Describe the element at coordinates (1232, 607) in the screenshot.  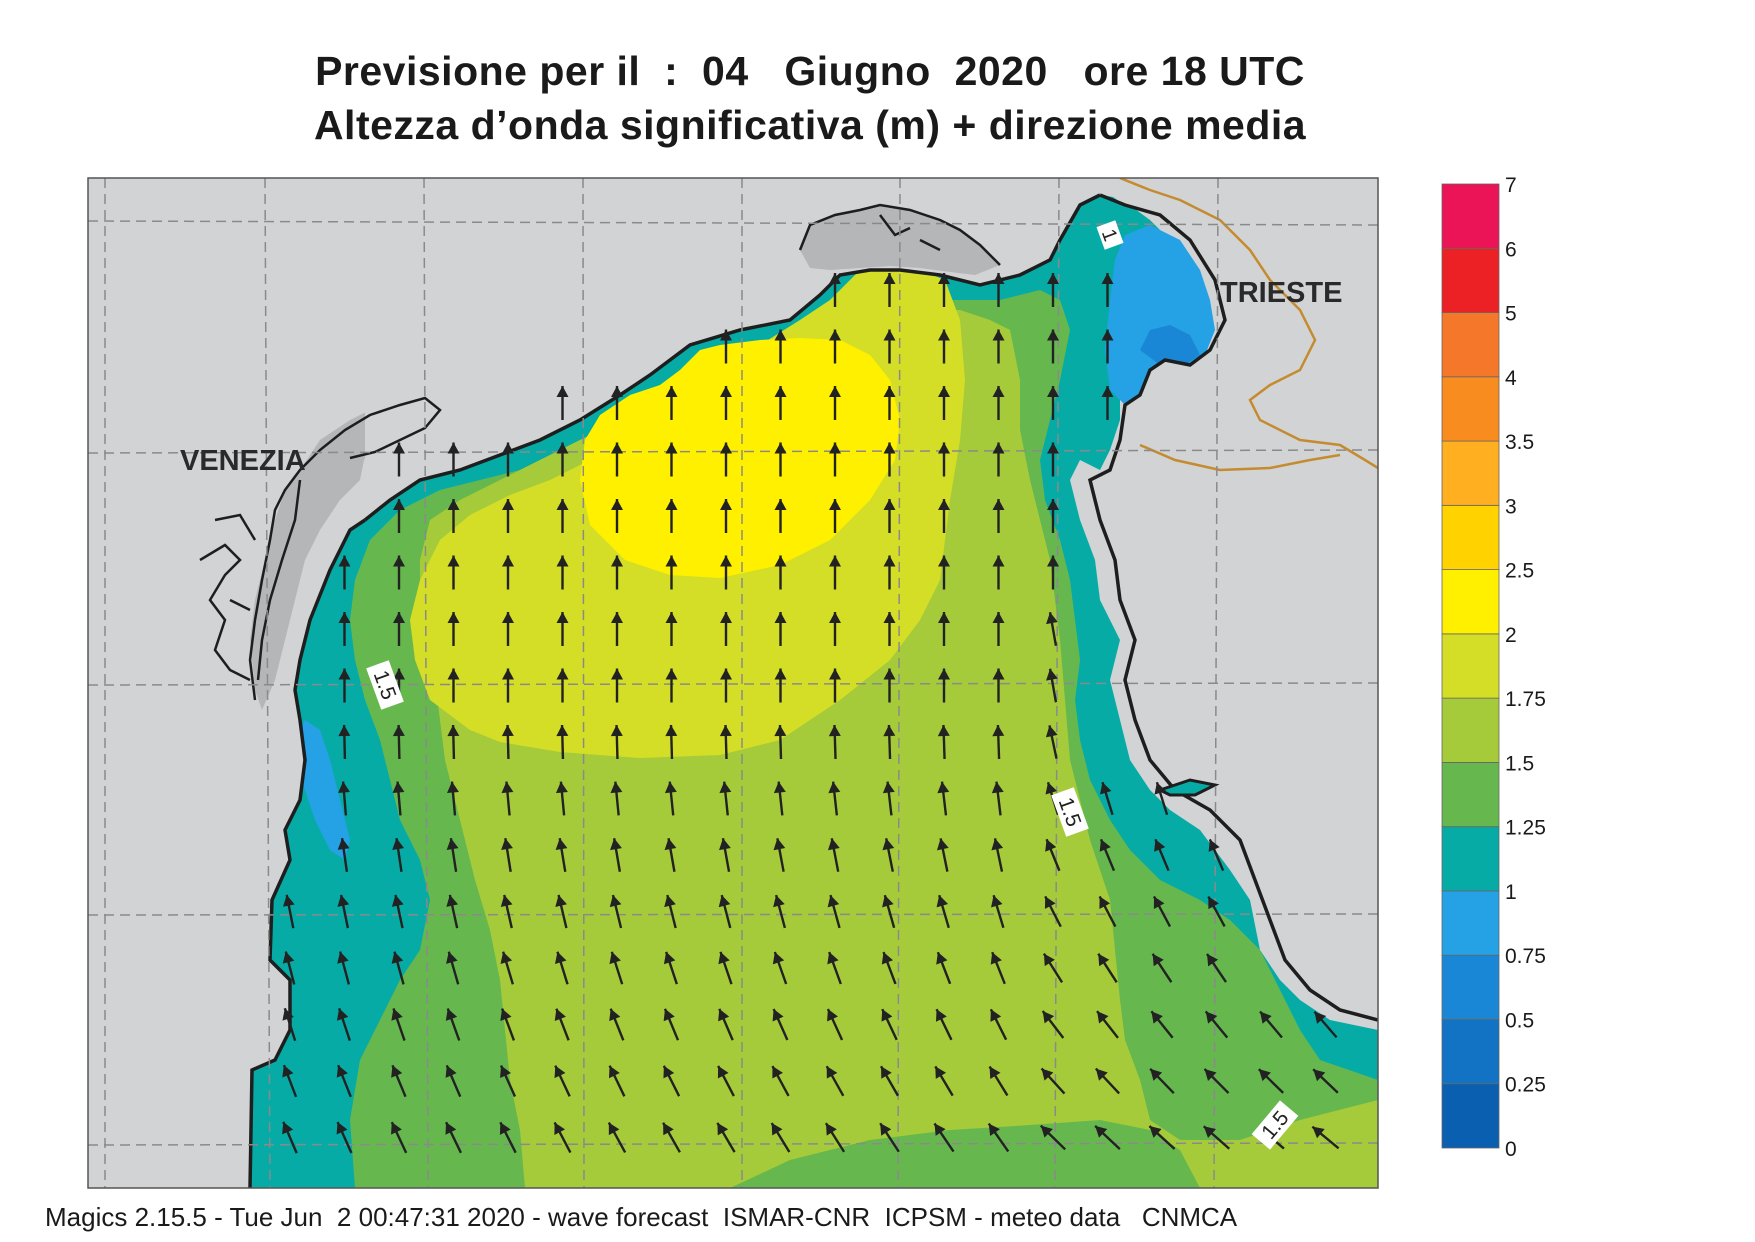
I see `coastline-east` at that location.